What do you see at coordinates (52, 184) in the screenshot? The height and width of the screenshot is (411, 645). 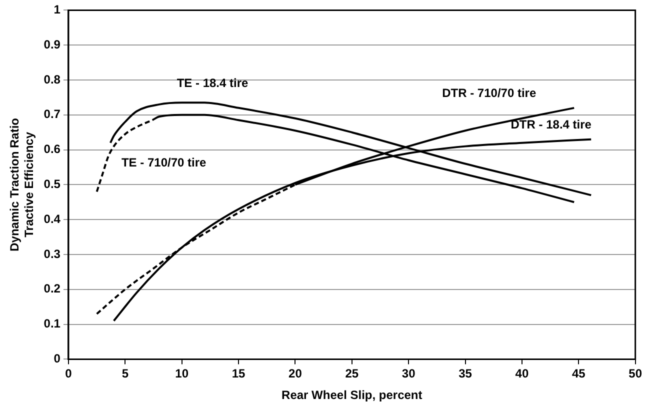 I see `y-tick-label: 0.5` at bounding box center [52, 184].